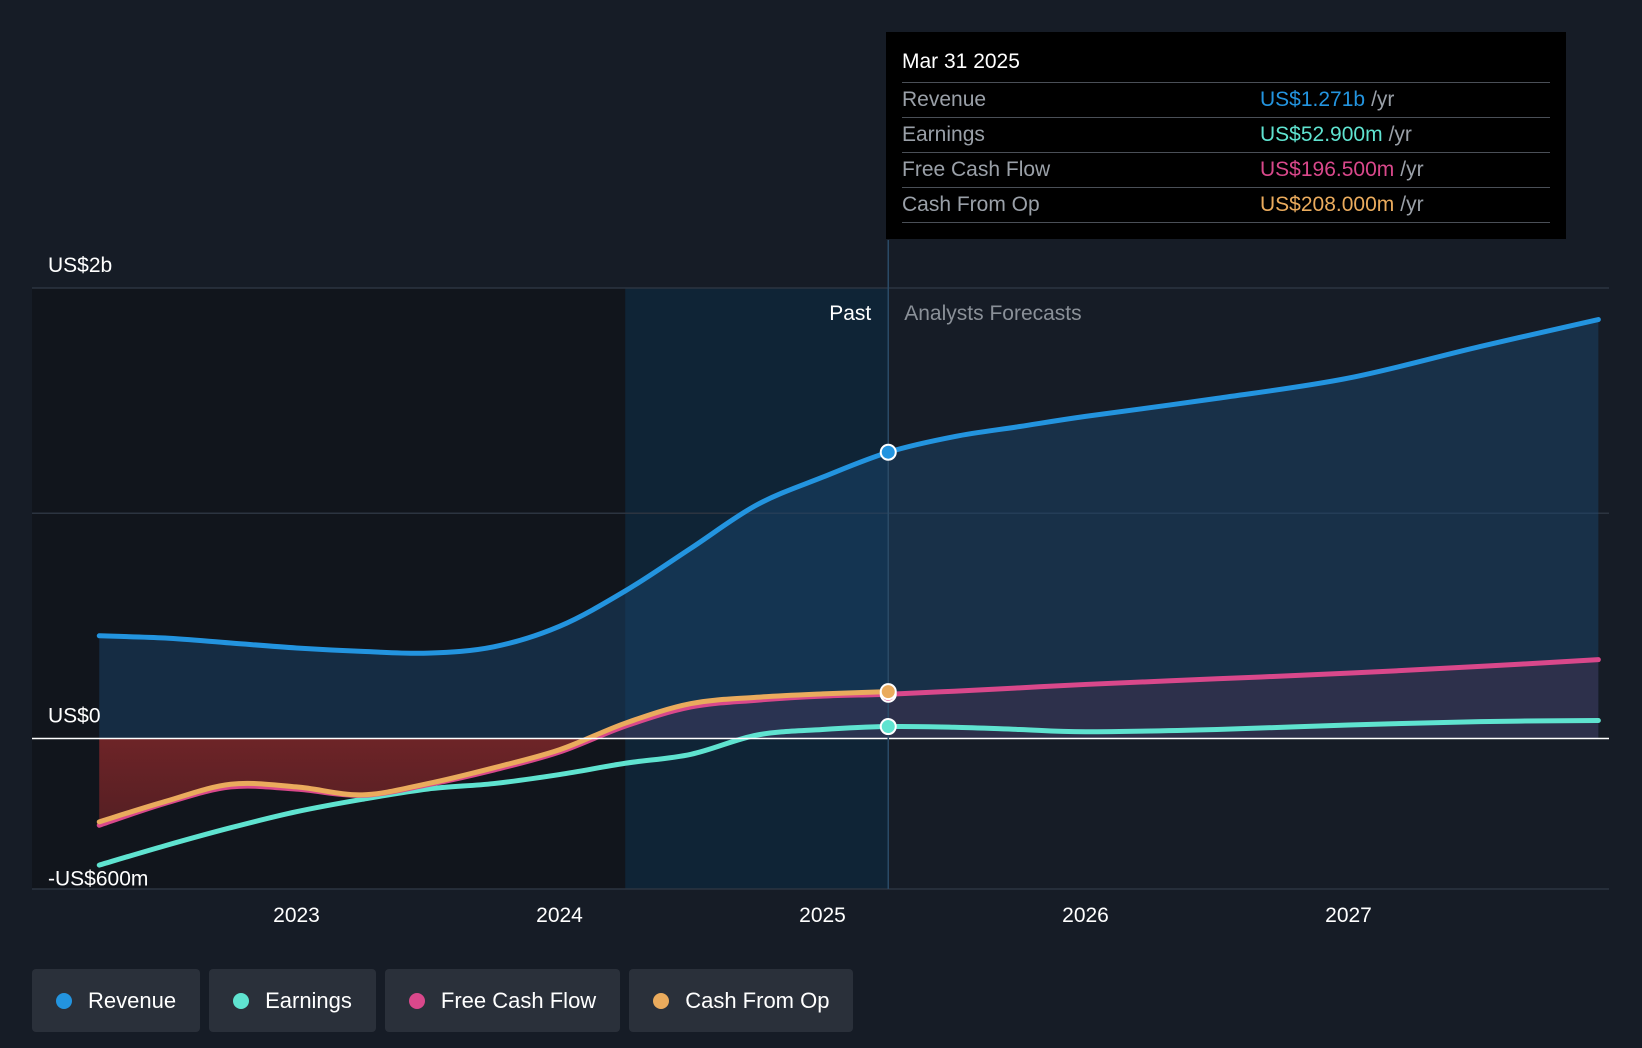  Describe the element at coordinates (976, 169) in the screenshot. I see `tooltip-label: Free Cash Flow` at that location.